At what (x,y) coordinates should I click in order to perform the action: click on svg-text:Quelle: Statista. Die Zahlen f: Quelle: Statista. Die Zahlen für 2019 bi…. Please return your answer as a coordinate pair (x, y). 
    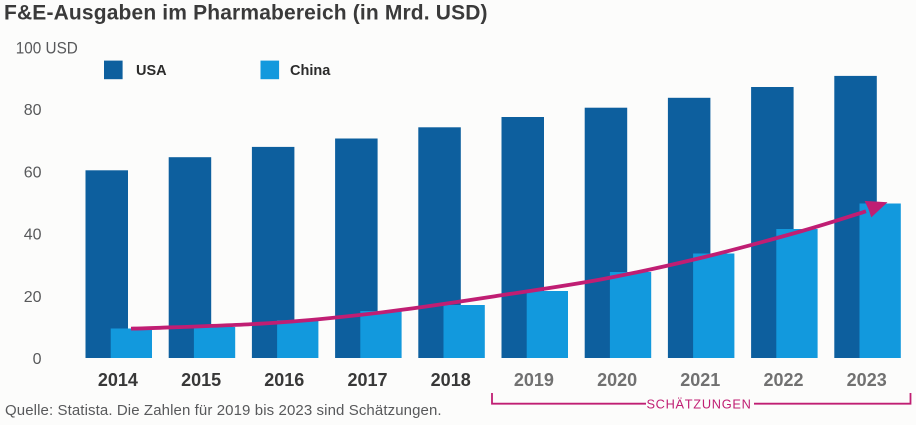
    Looking at the image, I should click on (223, 410).